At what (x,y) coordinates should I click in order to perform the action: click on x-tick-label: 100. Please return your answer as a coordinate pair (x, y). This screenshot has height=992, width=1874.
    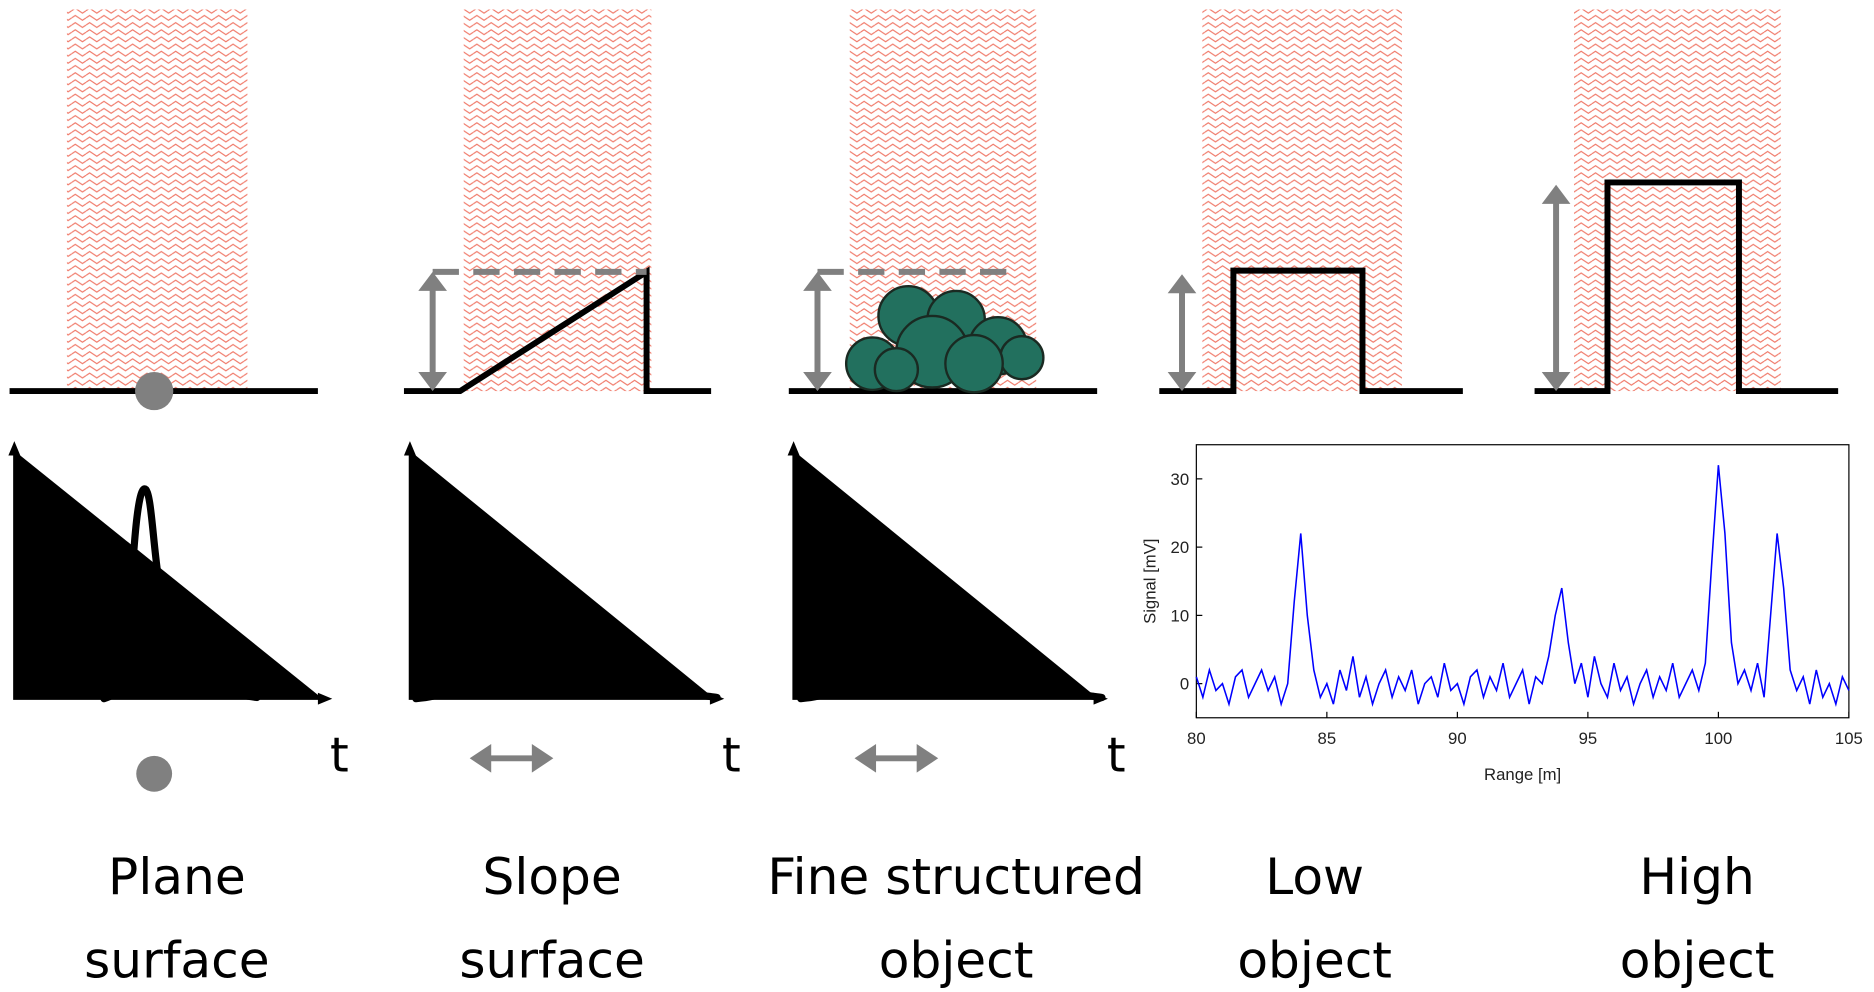
    Looking at the image, I should click on (1718, 738).